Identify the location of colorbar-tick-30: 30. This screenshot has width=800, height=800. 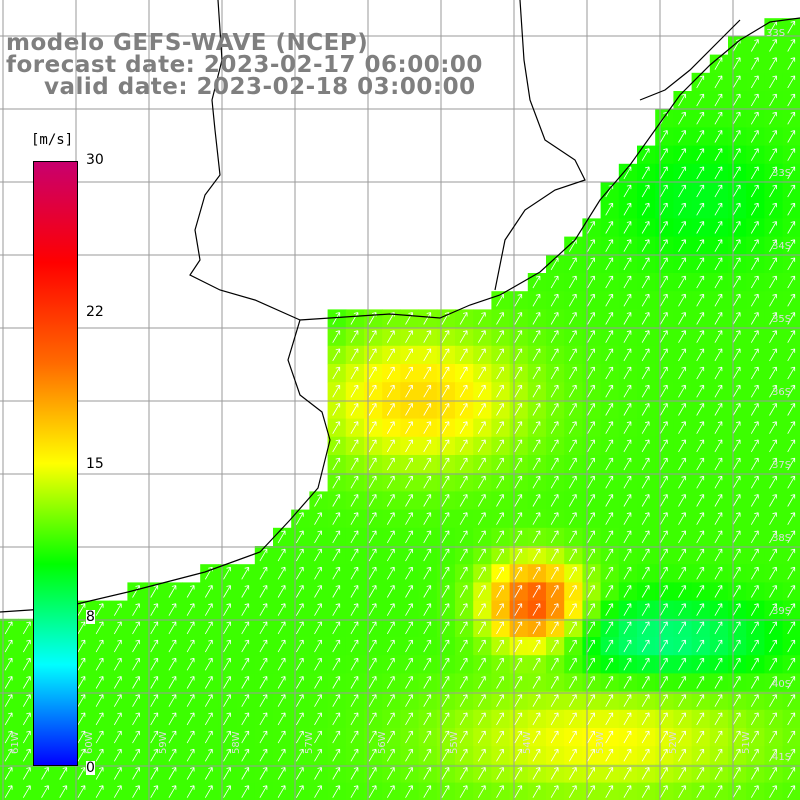
(95, 160).